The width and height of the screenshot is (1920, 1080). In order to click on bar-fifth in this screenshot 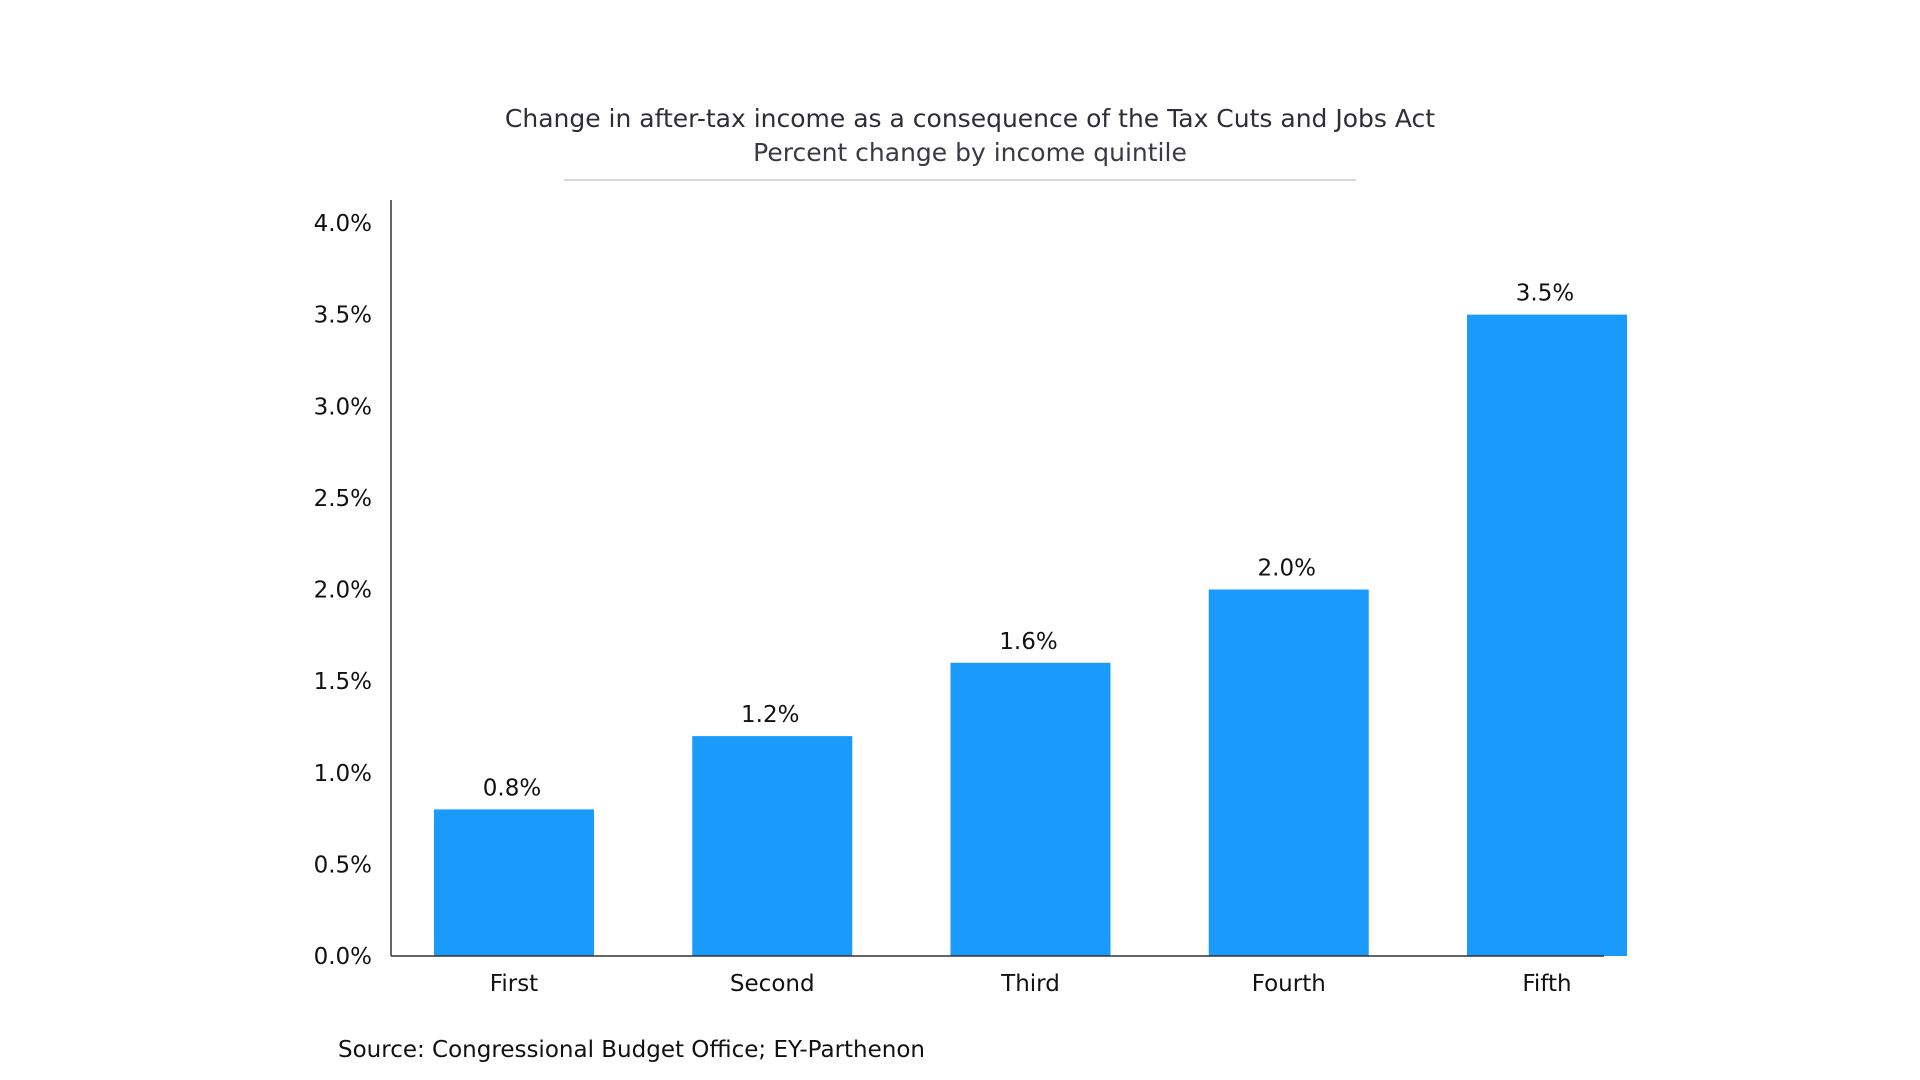, I will do `click(1547, 635)`.